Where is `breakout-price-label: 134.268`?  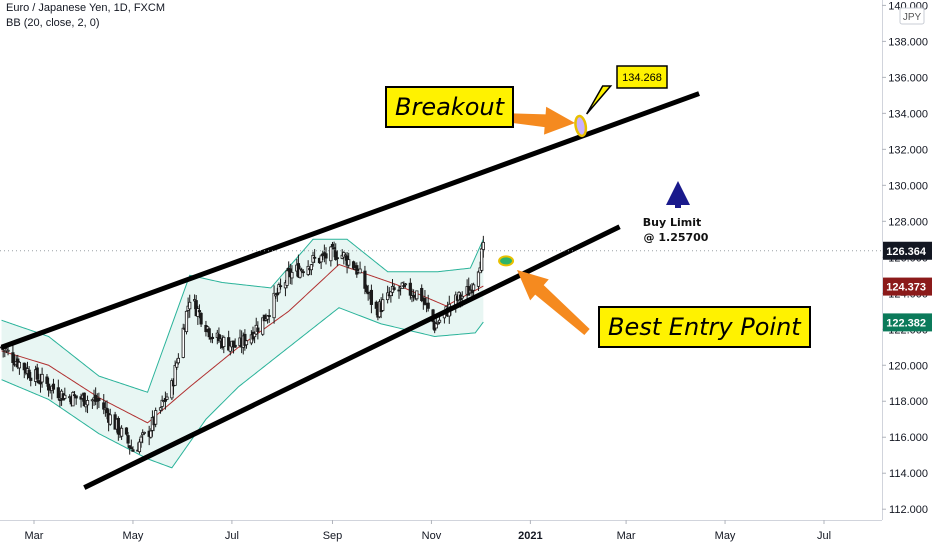 breakout-price-label: 134.268 is located at coordinates (642, 78).